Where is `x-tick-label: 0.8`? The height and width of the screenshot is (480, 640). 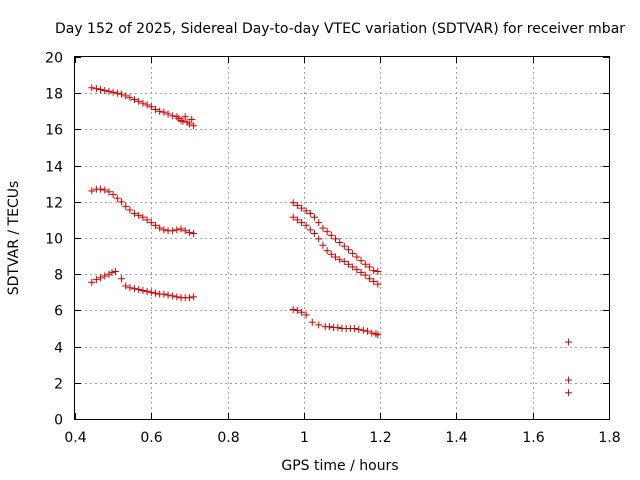
x-tick-label: 0.8 is located at coordinates (228, 438).